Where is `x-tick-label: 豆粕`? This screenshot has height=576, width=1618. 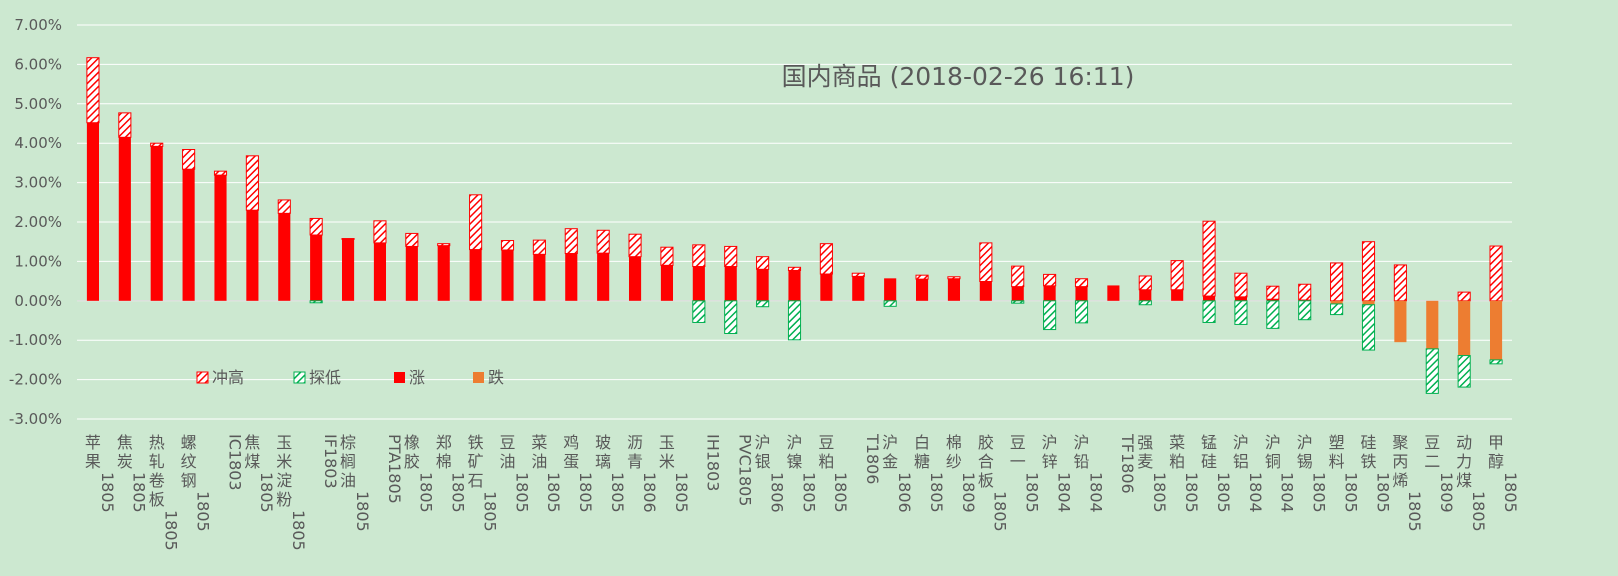
x-tick-label: 豆粕 is located at coordinates (826, 452).